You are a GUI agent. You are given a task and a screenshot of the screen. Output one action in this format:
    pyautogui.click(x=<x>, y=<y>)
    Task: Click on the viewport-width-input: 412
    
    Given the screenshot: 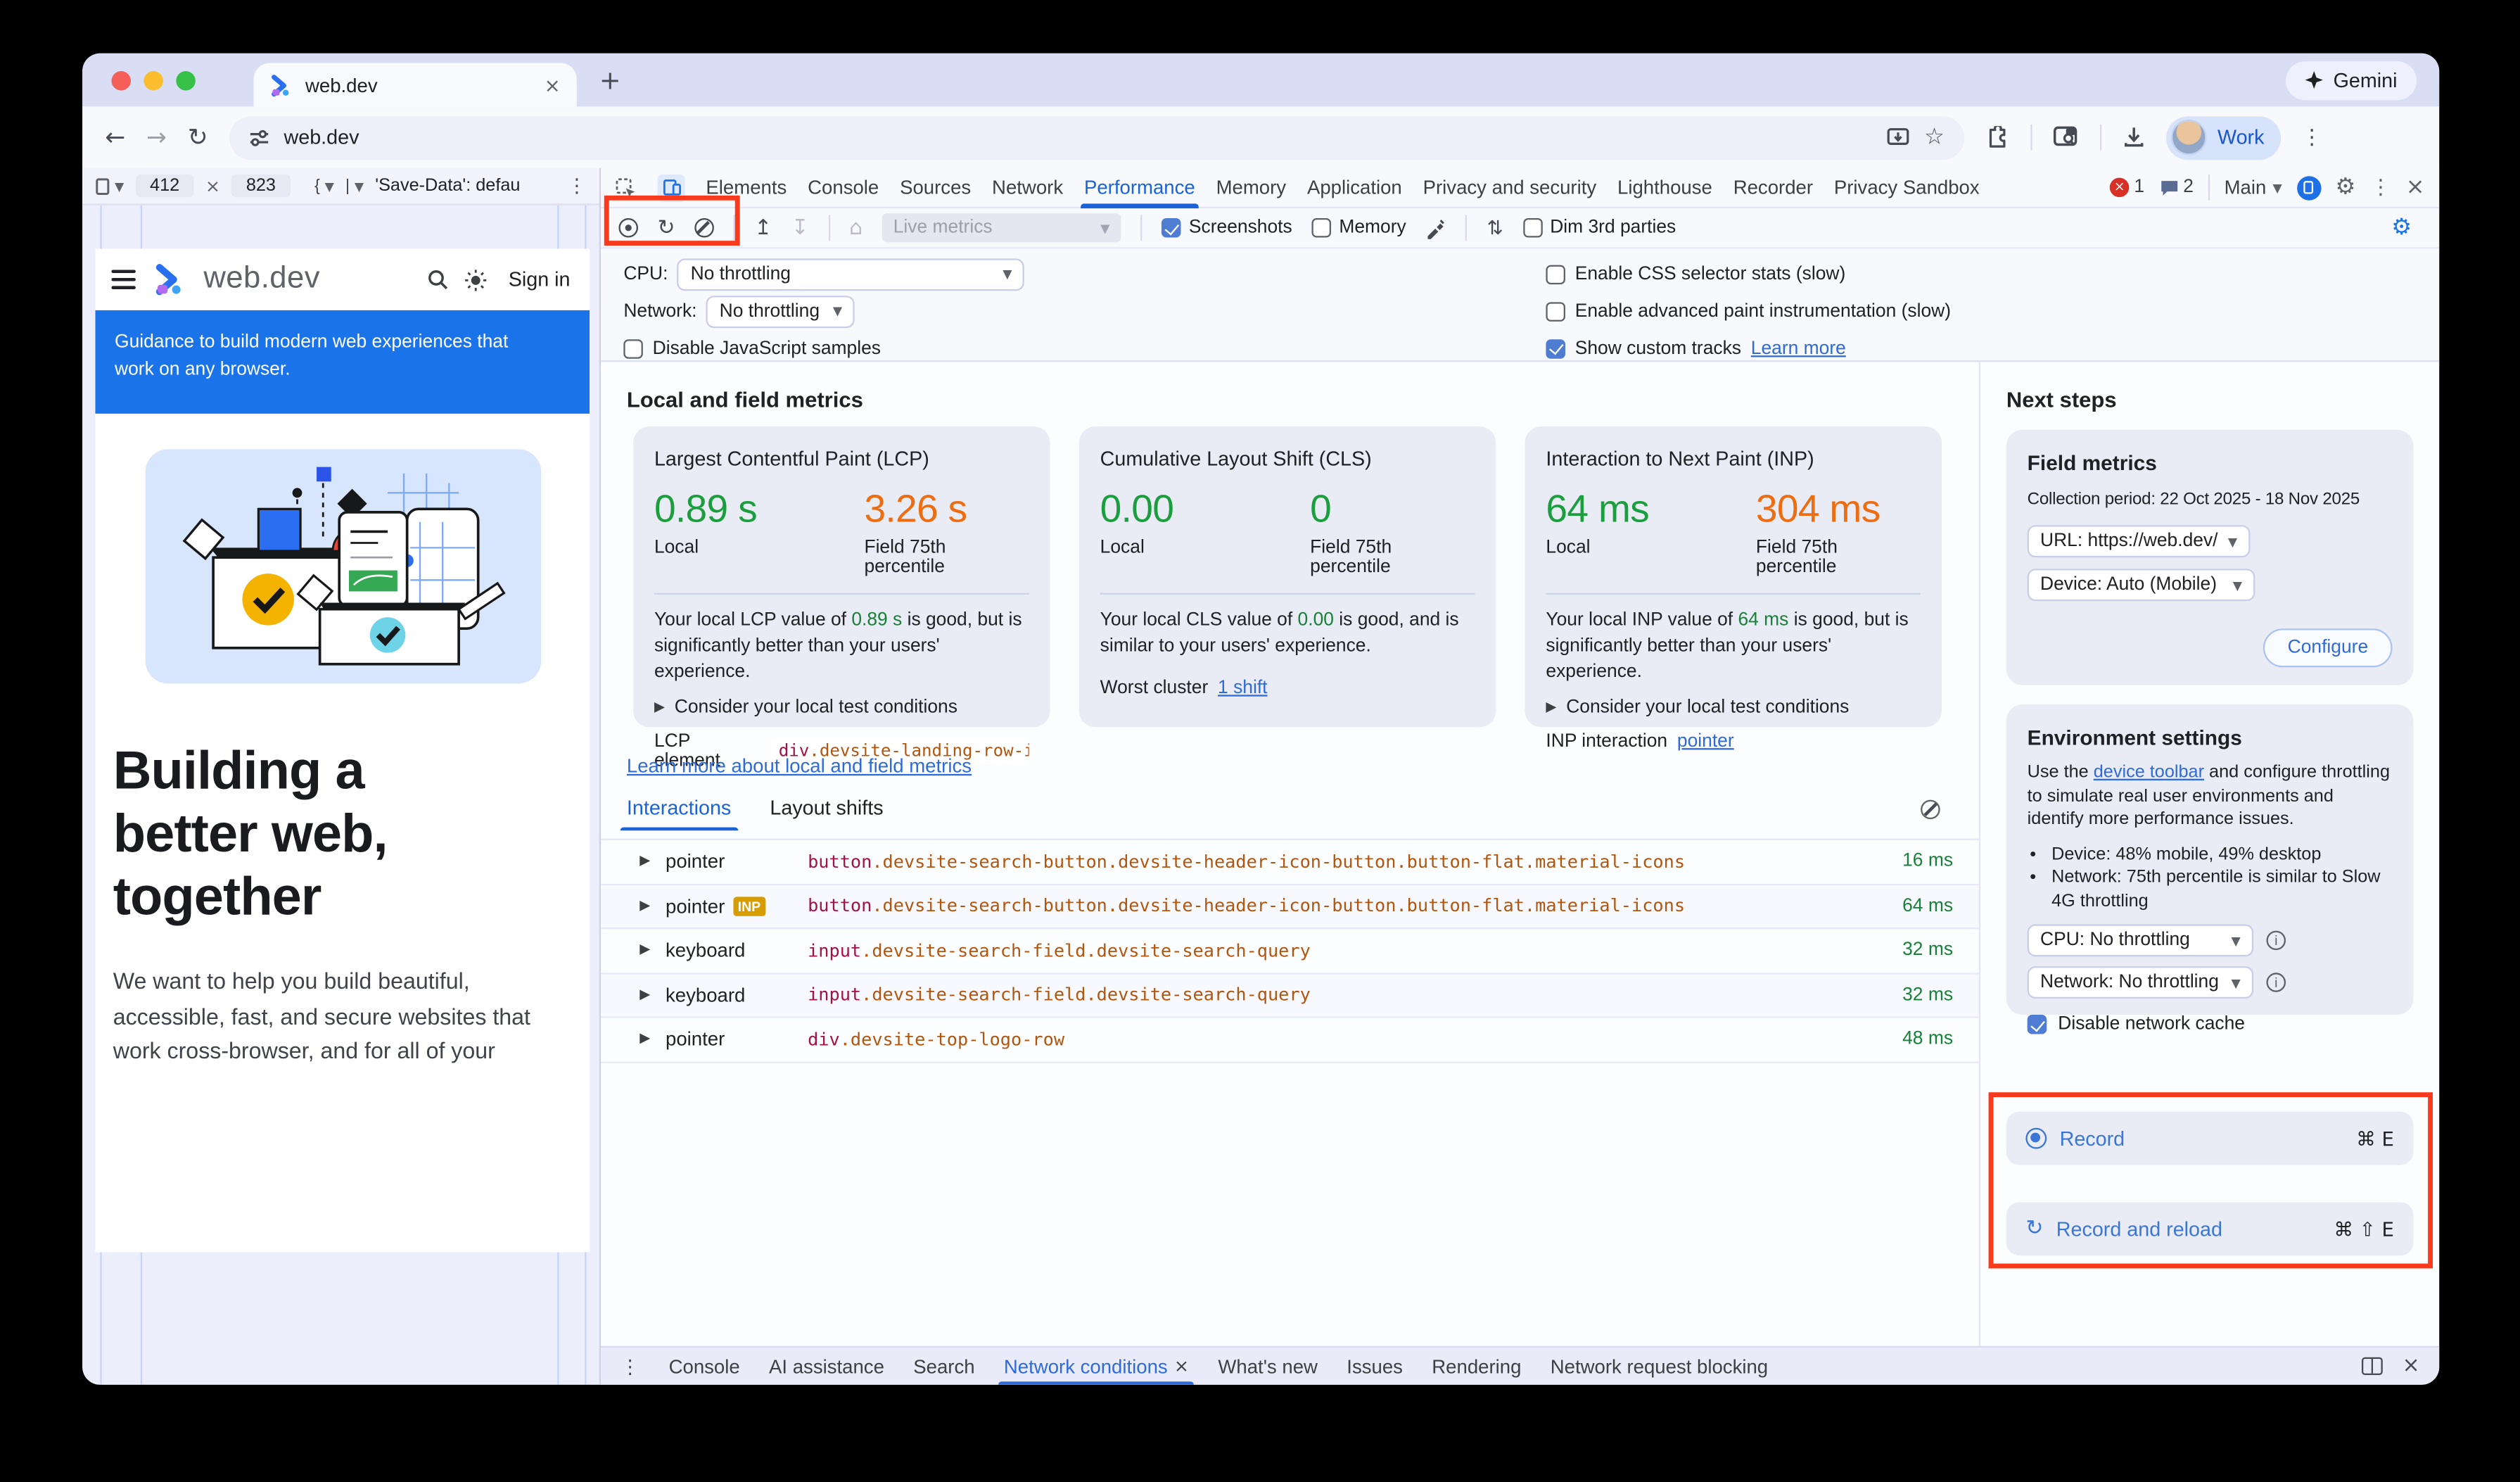 What is the action you would take?
    pyautogui.click(x=165, y=186)
    